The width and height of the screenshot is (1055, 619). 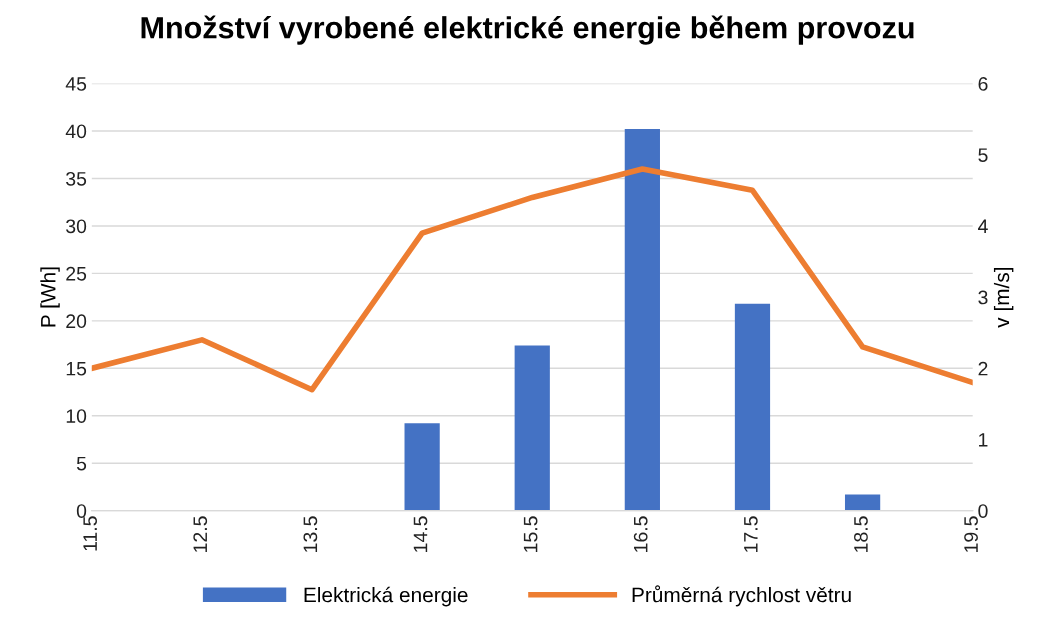 I want to click on y2-tick-label: 5, so click(x=983, y=155).